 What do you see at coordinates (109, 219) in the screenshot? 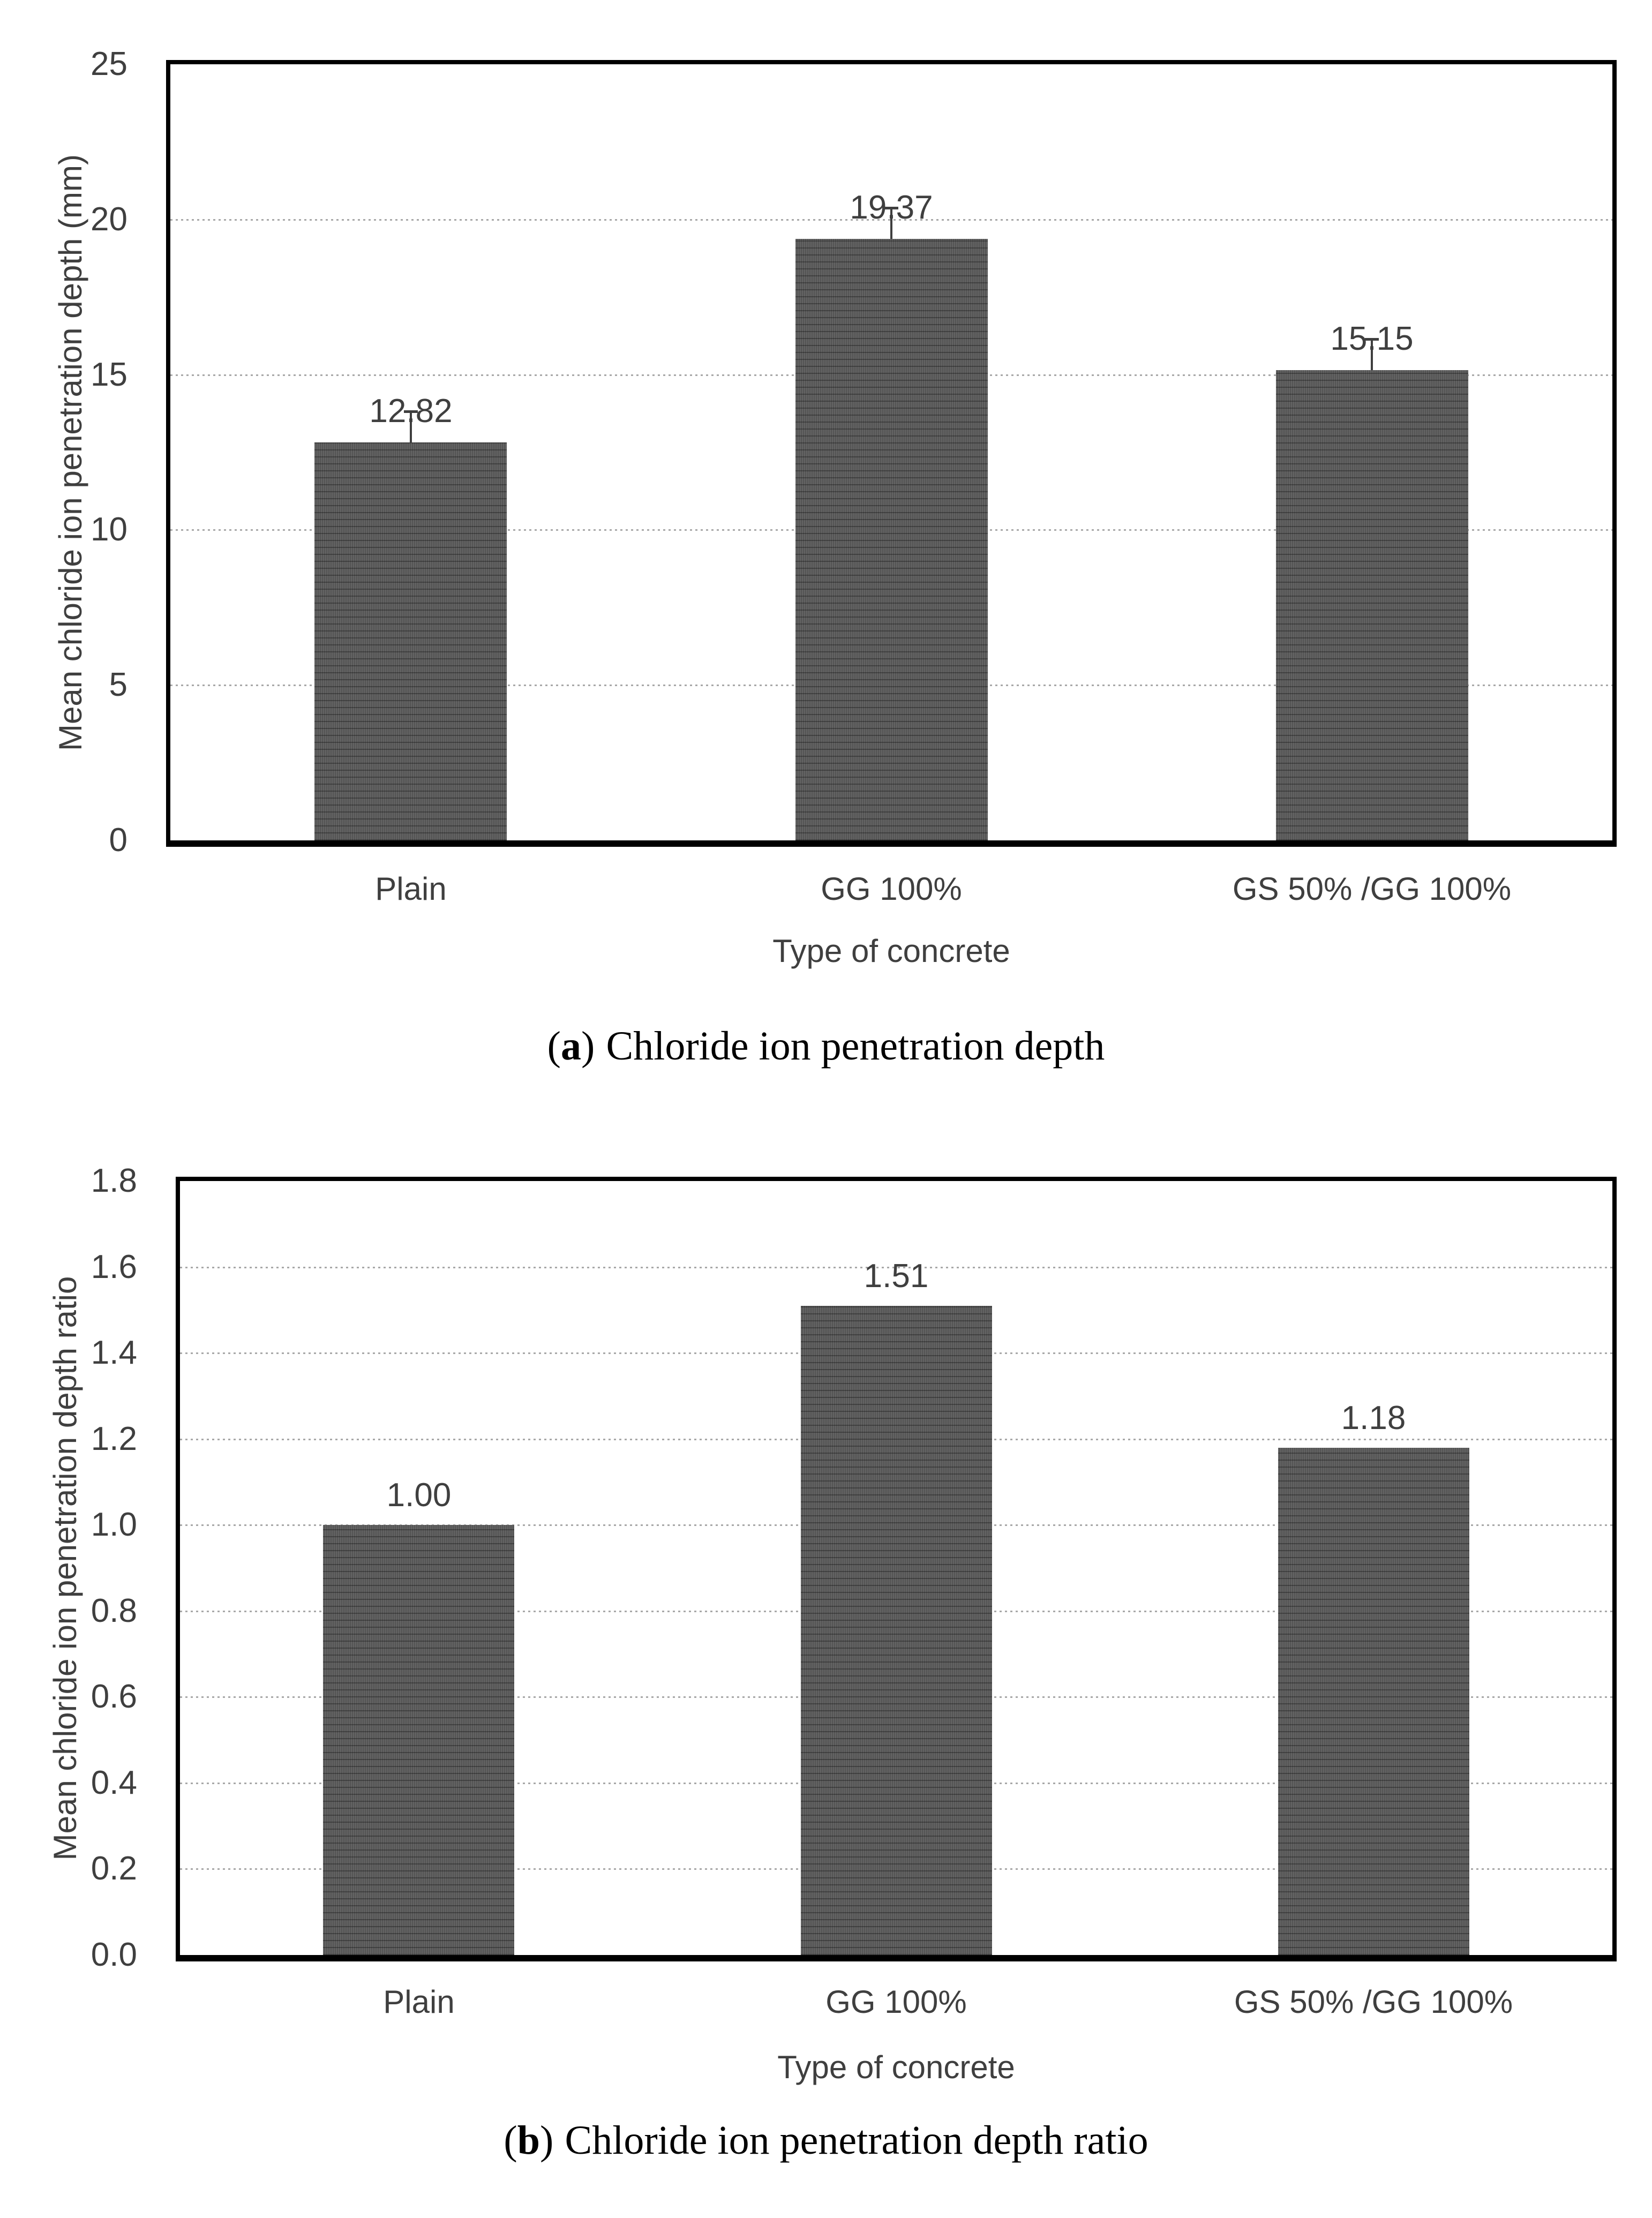
I see `y-tick-label-a-20: 20` at bounding box center [109, 219].